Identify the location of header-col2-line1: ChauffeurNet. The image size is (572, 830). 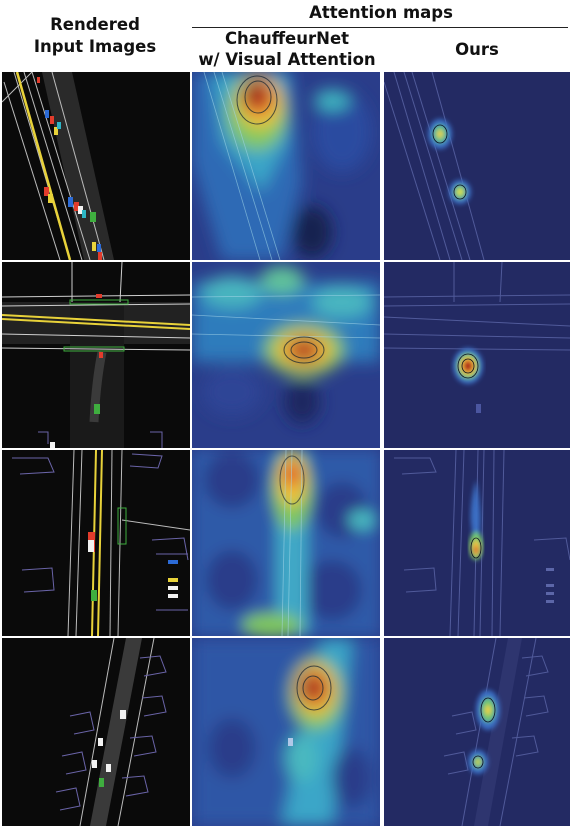
(287, 38).